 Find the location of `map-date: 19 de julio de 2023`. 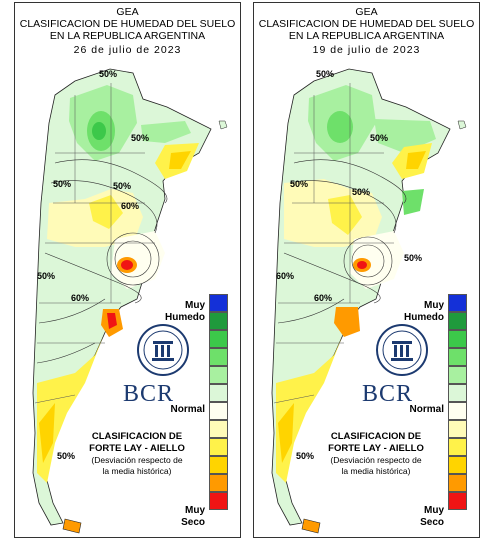

map-date: 19 de julio de 2023 is located at coordinates (366, 50).